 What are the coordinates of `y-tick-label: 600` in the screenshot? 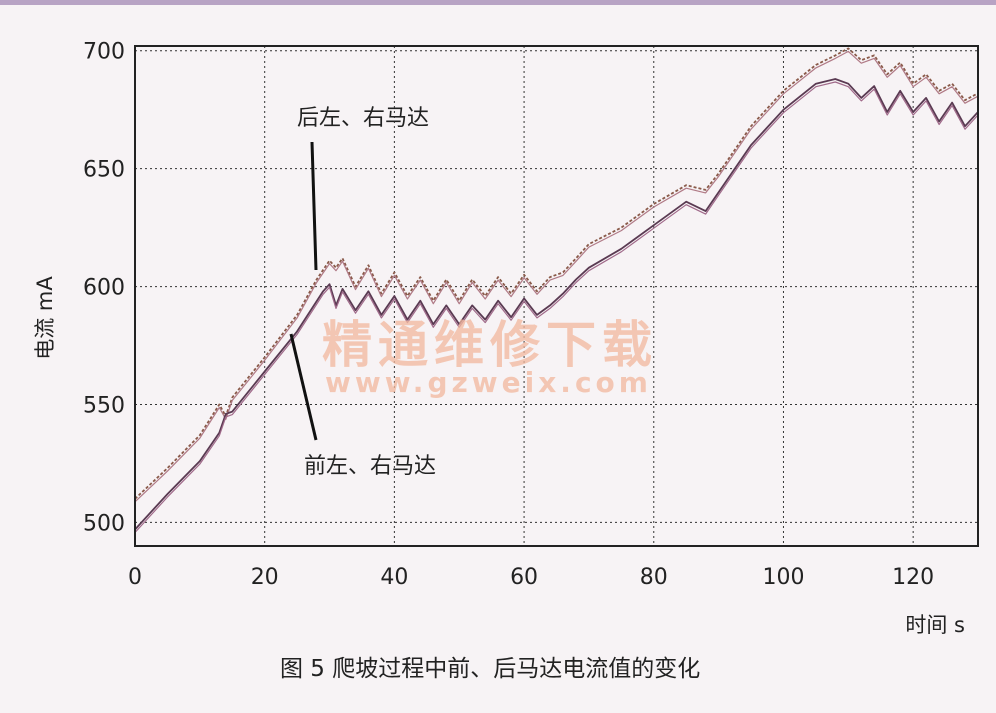 It's located at (104, 288).